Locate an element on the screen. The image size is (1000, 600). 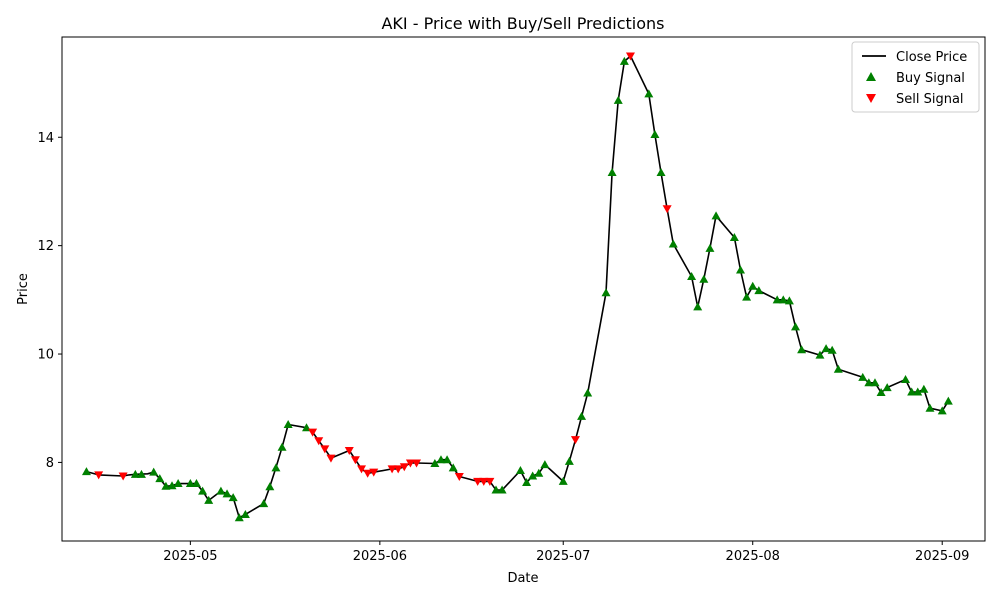
x-tick-label: 2025-07 is located at coordinates (563, 556).